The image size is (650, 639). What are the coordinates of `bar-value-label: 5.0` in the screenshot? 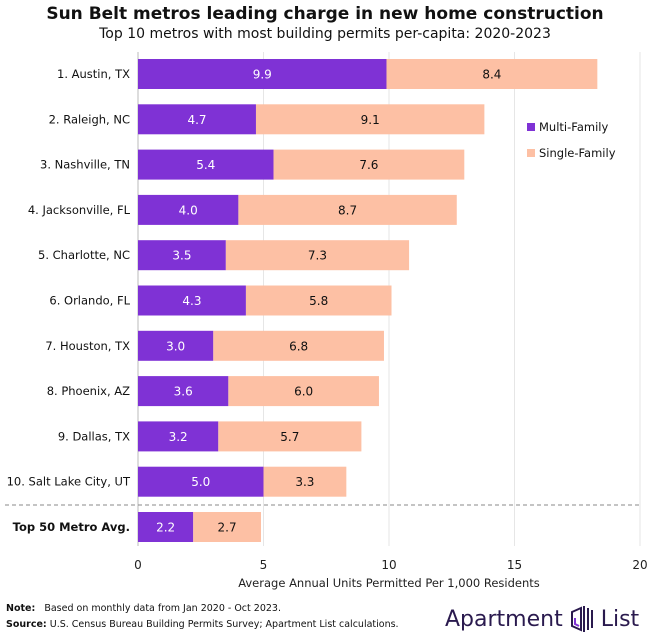 It's located at (200, 482).